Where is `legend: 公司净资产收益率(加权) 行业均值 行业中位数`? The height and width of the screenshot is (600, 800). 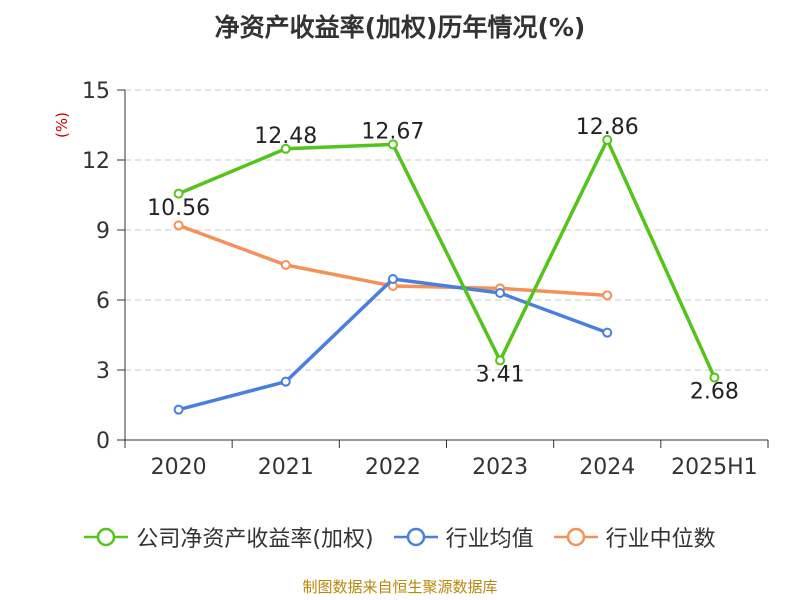
legend: 公司净资产收益率(加权) 行业均值 行业中位数 is located at coordinates (400, 537).